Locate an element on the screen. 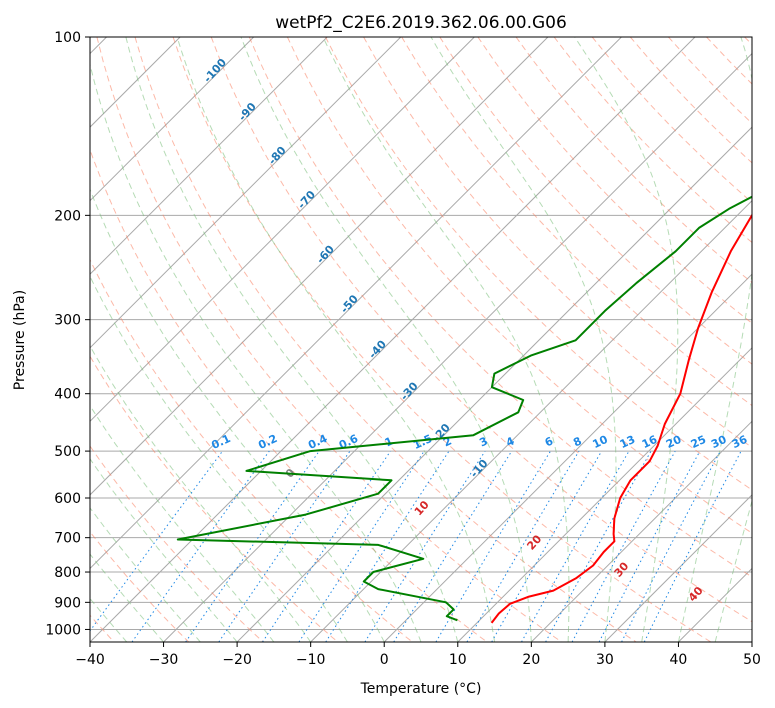  dry-adiabat-label: -60 is located at coordinates (325, 255).